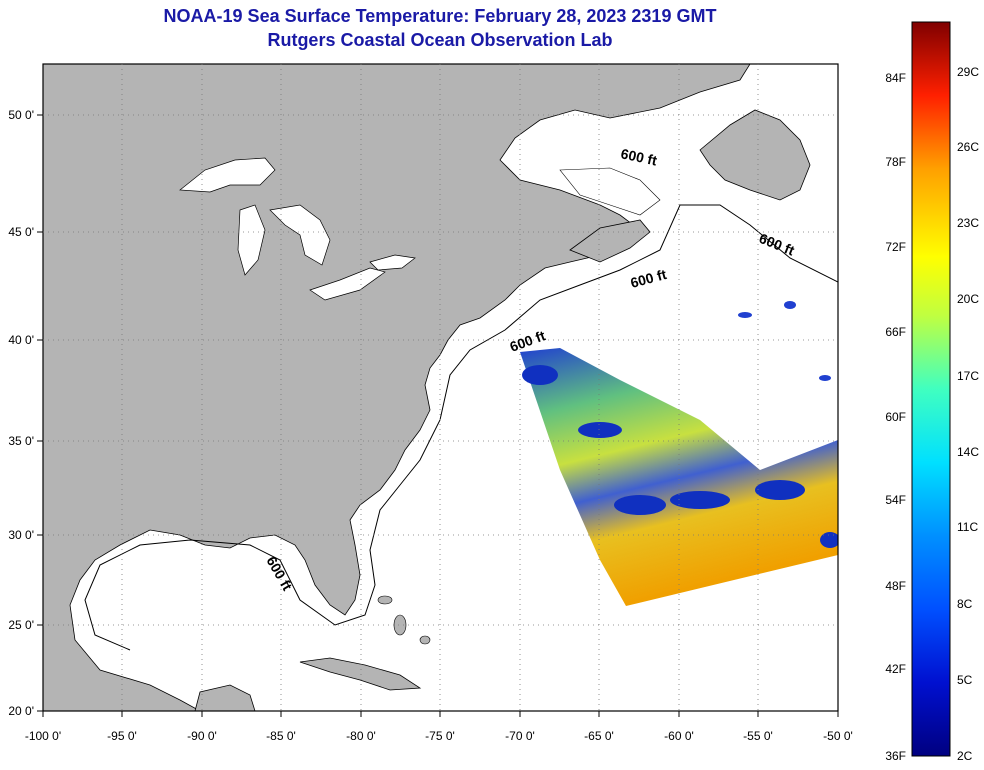 The width and height of the screenshot is (984, 770). Describe the element at coordinates (965, 680) in the screenshot. I see `celsius-label: 5C` at that location.